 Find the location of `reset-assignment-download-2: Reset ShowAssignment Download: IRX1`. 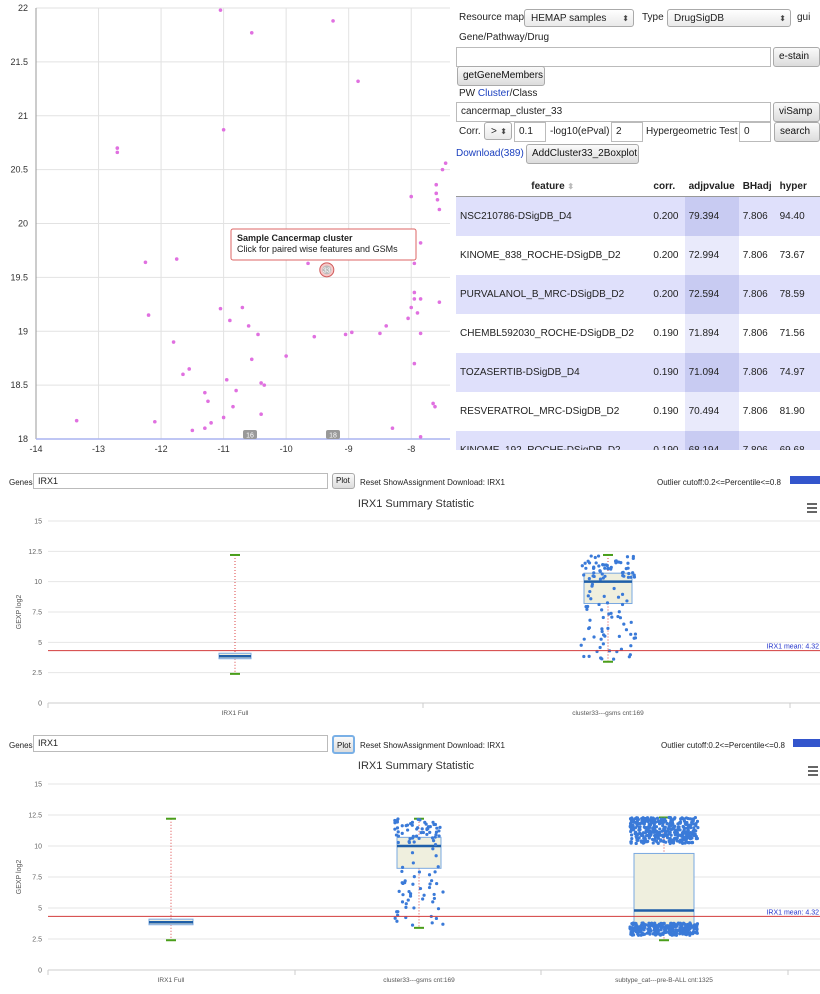

reset-assignment-download-2: Reset ShowAssignment Download: IRX1 is located at coordinates (432, 745).